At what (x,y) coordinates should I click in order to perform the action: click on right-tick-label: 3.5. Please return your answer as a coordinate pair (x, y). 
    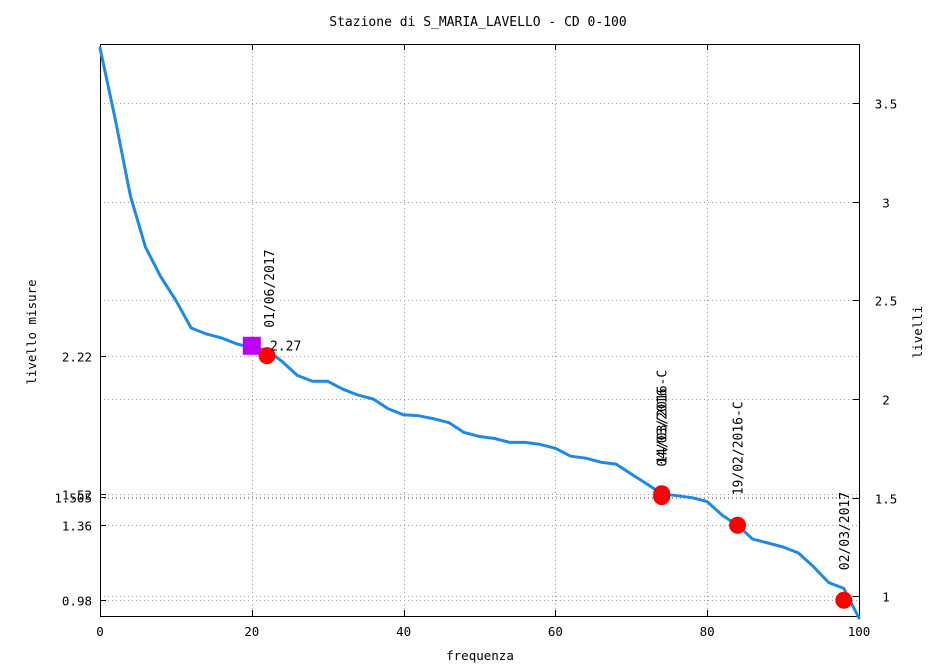
    Looking at the image, I should click on (886, 104).